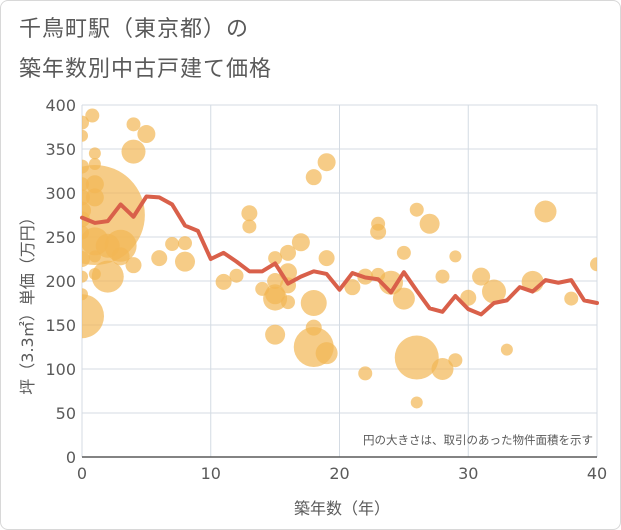 Image resolution: width=621 pixels, height=530 pixels. Describe the element at coordinates (71, 457) in the screenshot. I see `y-tick-label: 0` at that location.